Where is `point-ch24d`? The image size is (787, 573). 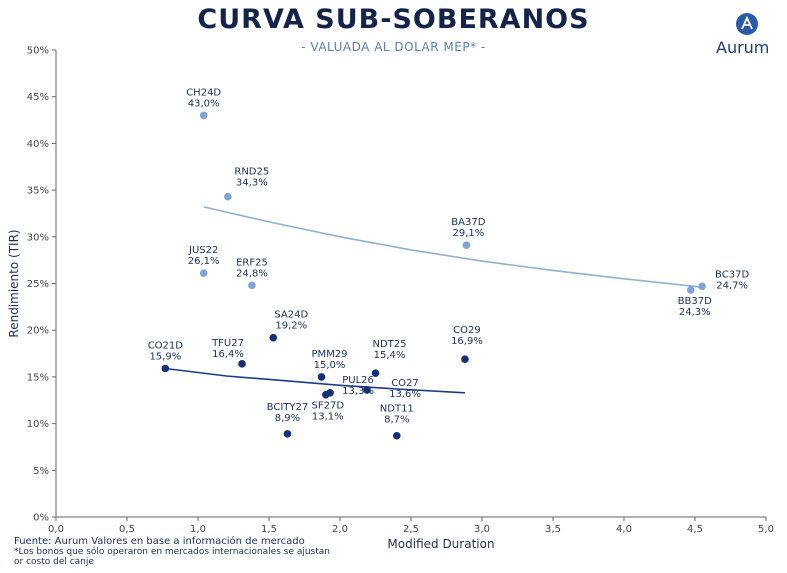
point-ch24d is located at coordinates (203, 115).